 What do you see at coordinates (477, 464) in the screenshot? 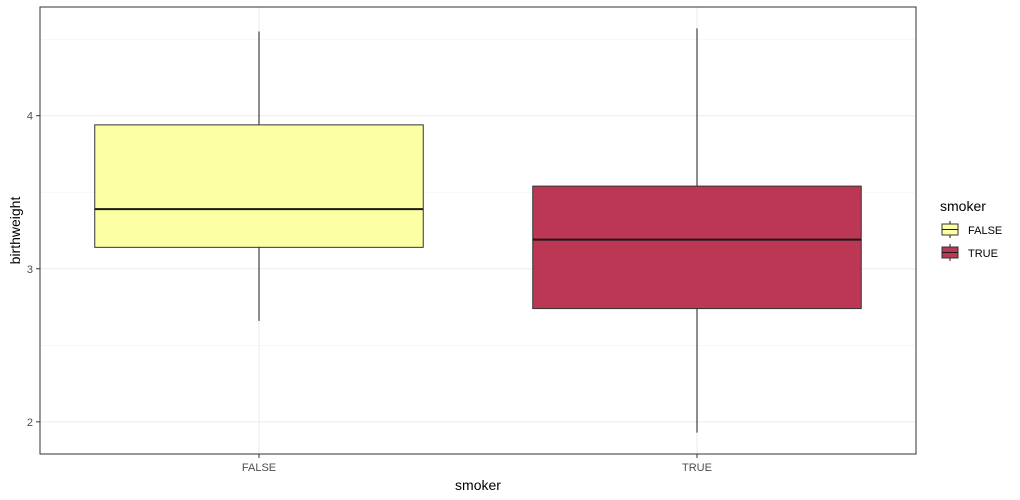
I see `x-axis-ticks: FALSE TRUE` at bounding box center [477, 464].